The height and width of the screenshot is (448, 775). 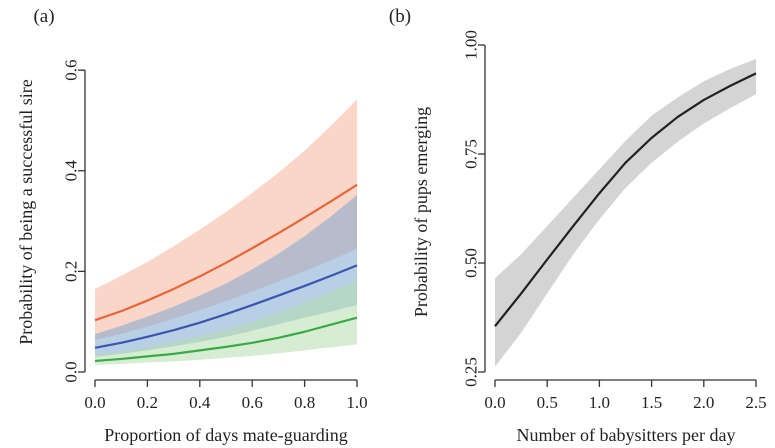 What do you see at coordinates (226, 339) in the screenshot?
I see `panel-a-series-2-line` at bounding box center [226, 339].